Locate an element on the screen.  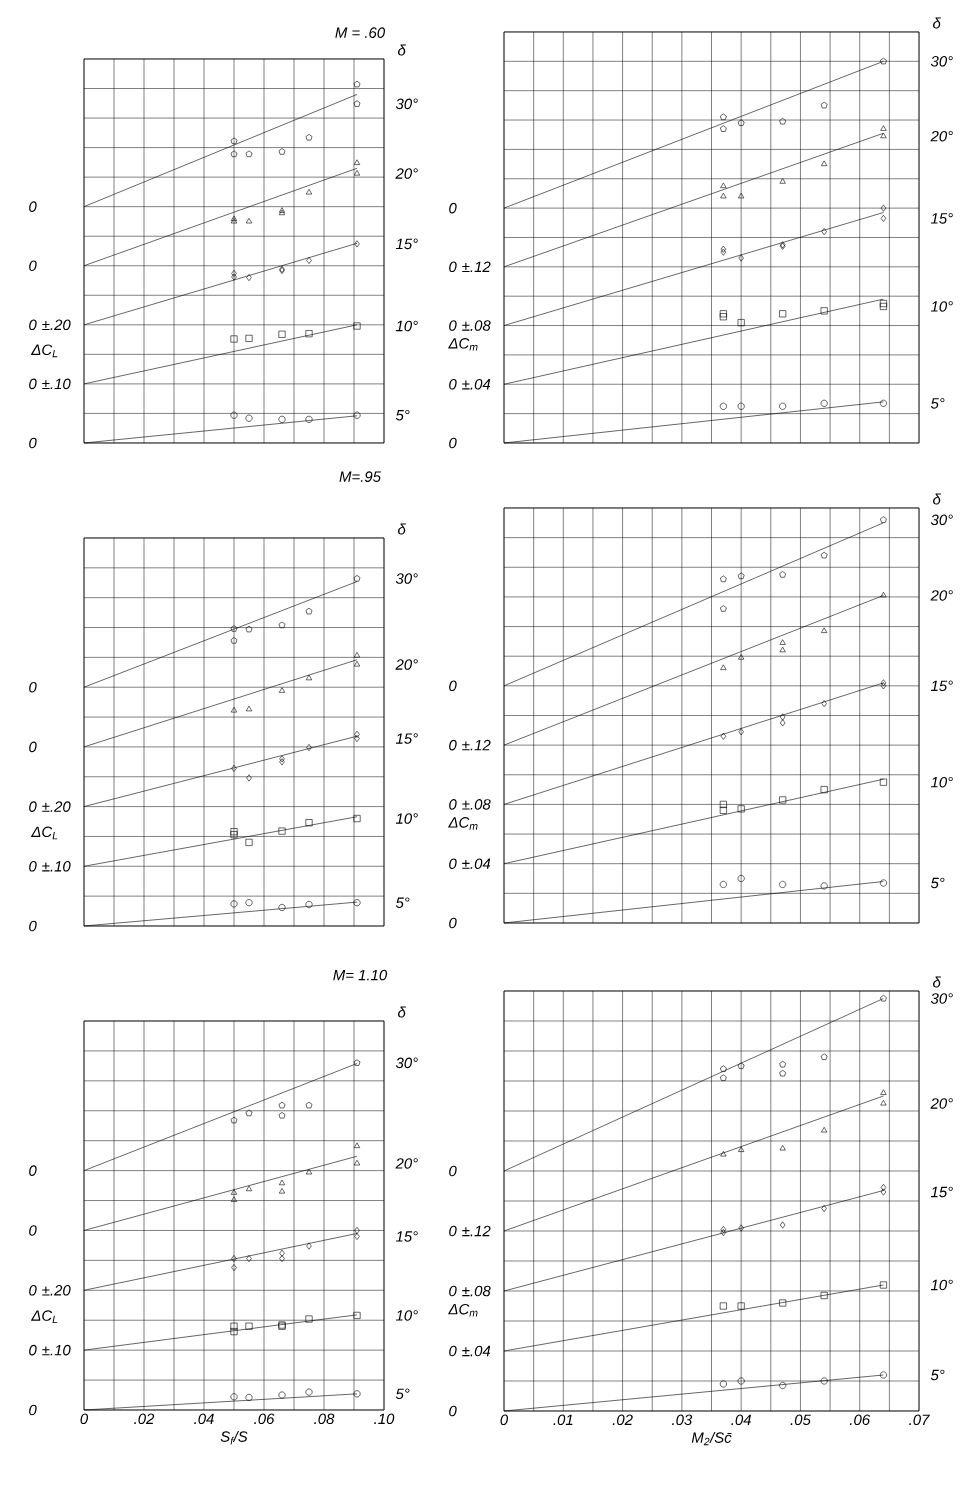
x-tick-label: 0 is located at coordinates (84, 1419).